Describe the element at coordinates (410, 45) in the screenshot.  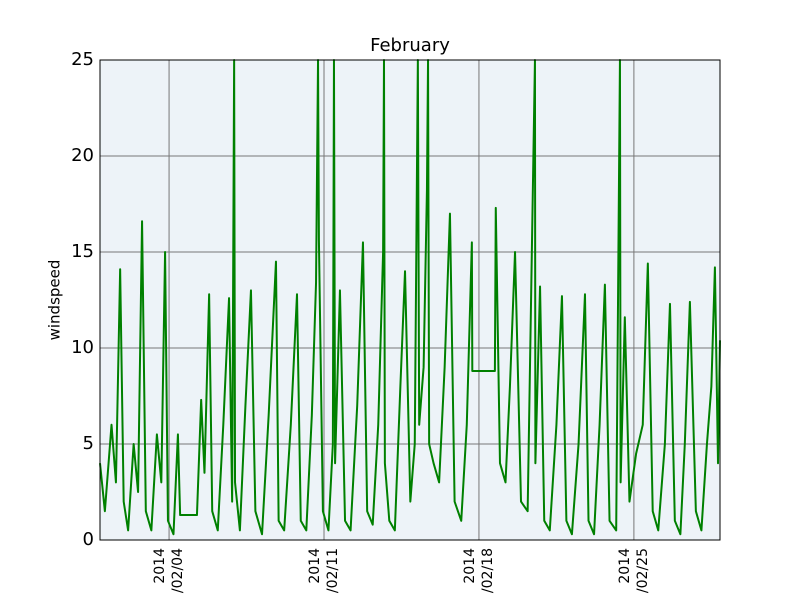
I see `chart-title: February` at that location.